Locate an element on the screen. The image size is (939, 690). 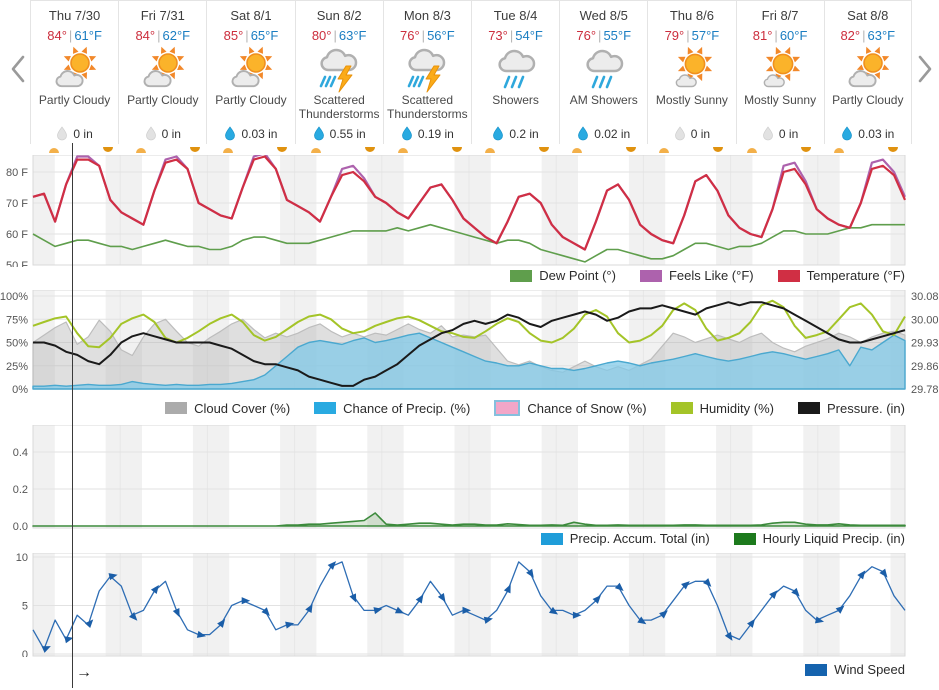
legend-label: Hourly Liquid Precip. (in) is located at coordinates (833, 538).